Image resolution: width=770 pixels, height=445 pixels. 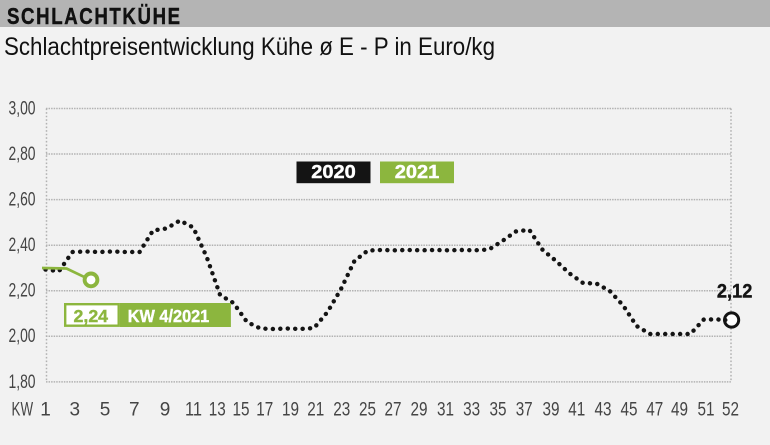 What do you see at coordinates (735, 292) in the screenshot?
I see `svg-text: 2,12` at bounding box center [735, 292].